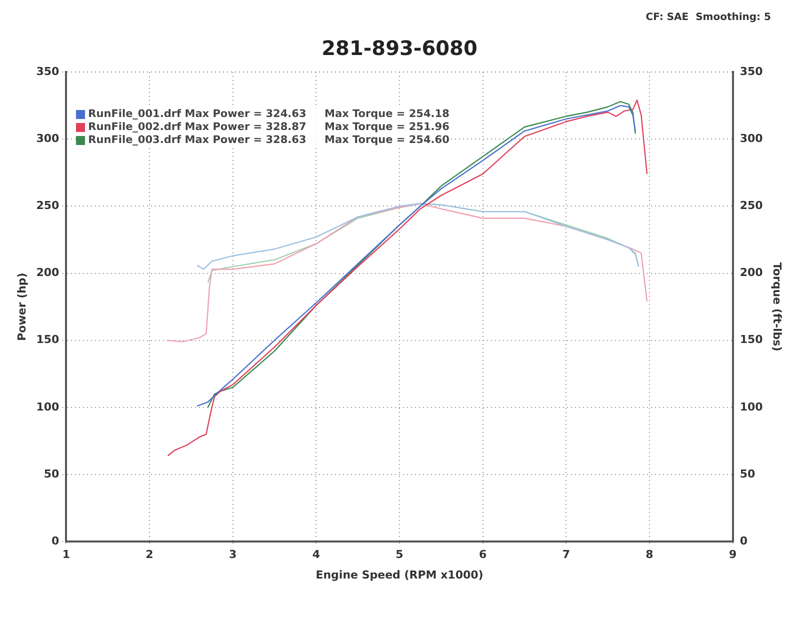 The width and height of the screenshot is (799, 630). I want to click on legend-label: RunFile_002.drf Max Power = 328.87 Max Torque = 251.96, so click(269, 127).